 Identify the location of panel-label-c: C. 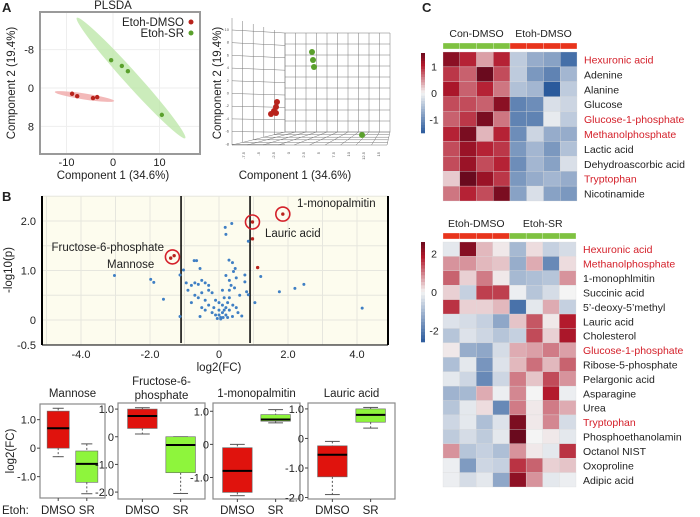
(427, 7).